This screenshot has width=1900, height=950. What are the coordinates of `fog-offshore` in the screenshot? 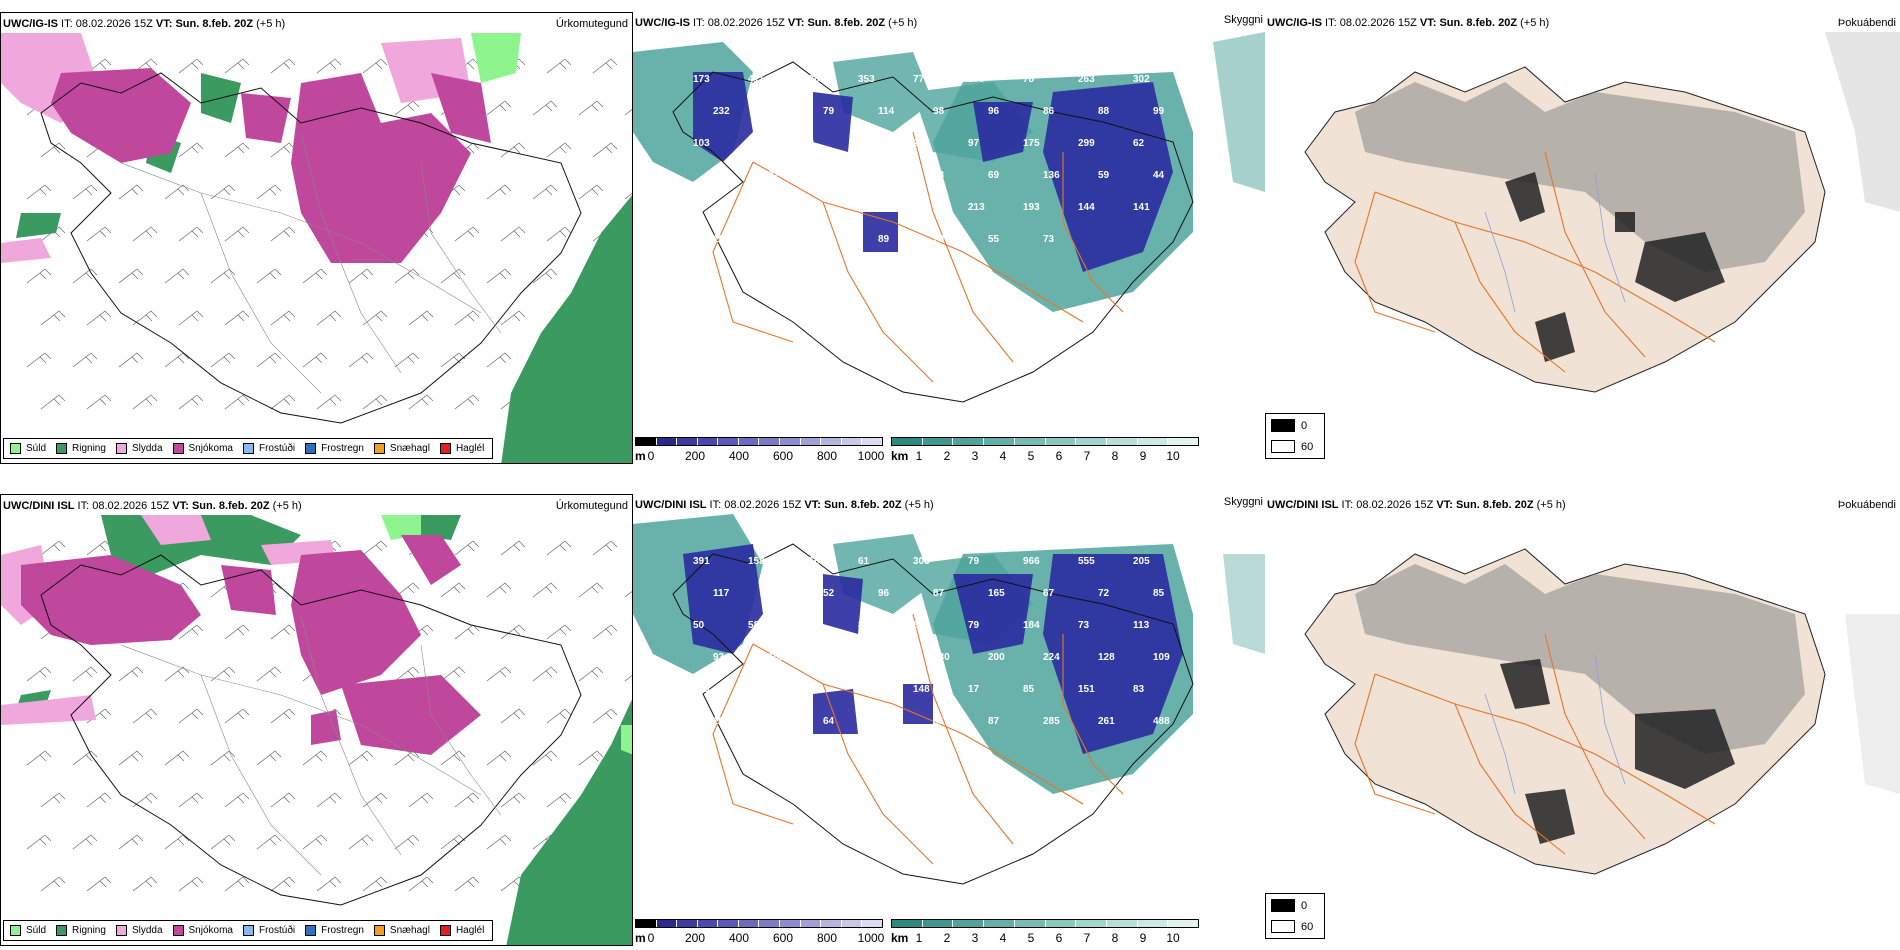 It's located at (1862, 122).